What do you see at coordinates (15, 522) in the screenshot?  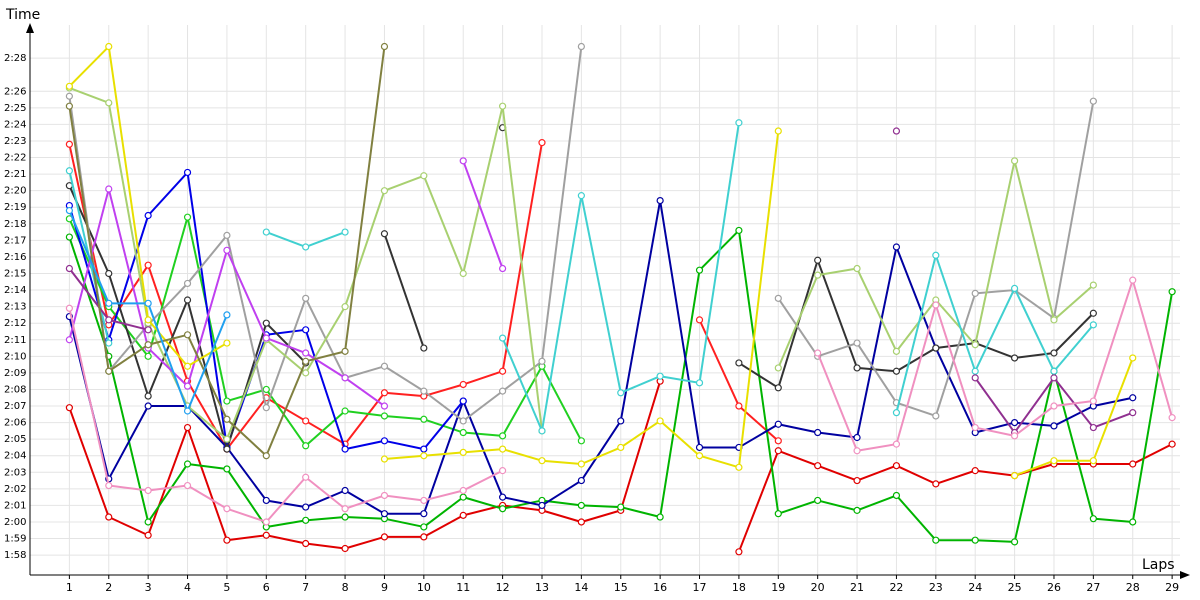 I see `y-tick-label: 2:00` at bounding box center [15, 522].